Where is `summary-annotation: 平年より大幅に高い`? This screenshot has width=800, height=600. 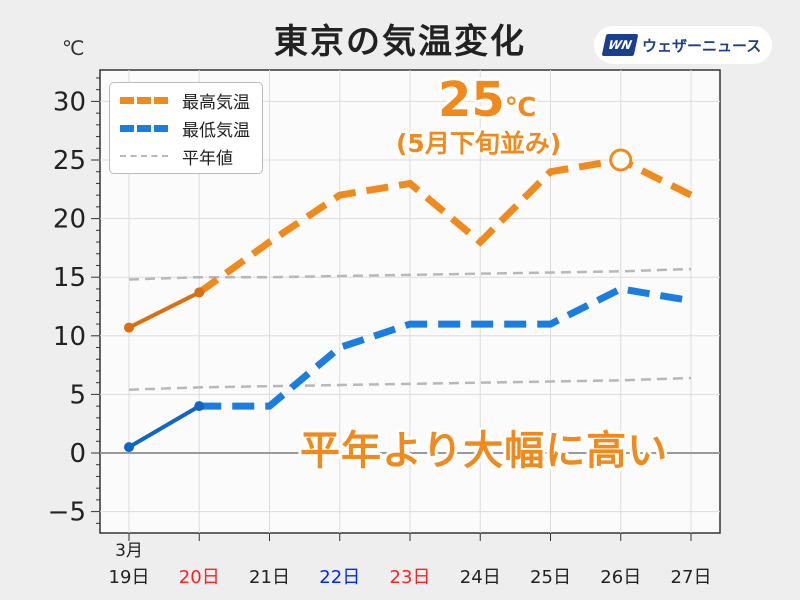
summary-annotation: 平年より大幅に高い is located at coordinates (484, 451).